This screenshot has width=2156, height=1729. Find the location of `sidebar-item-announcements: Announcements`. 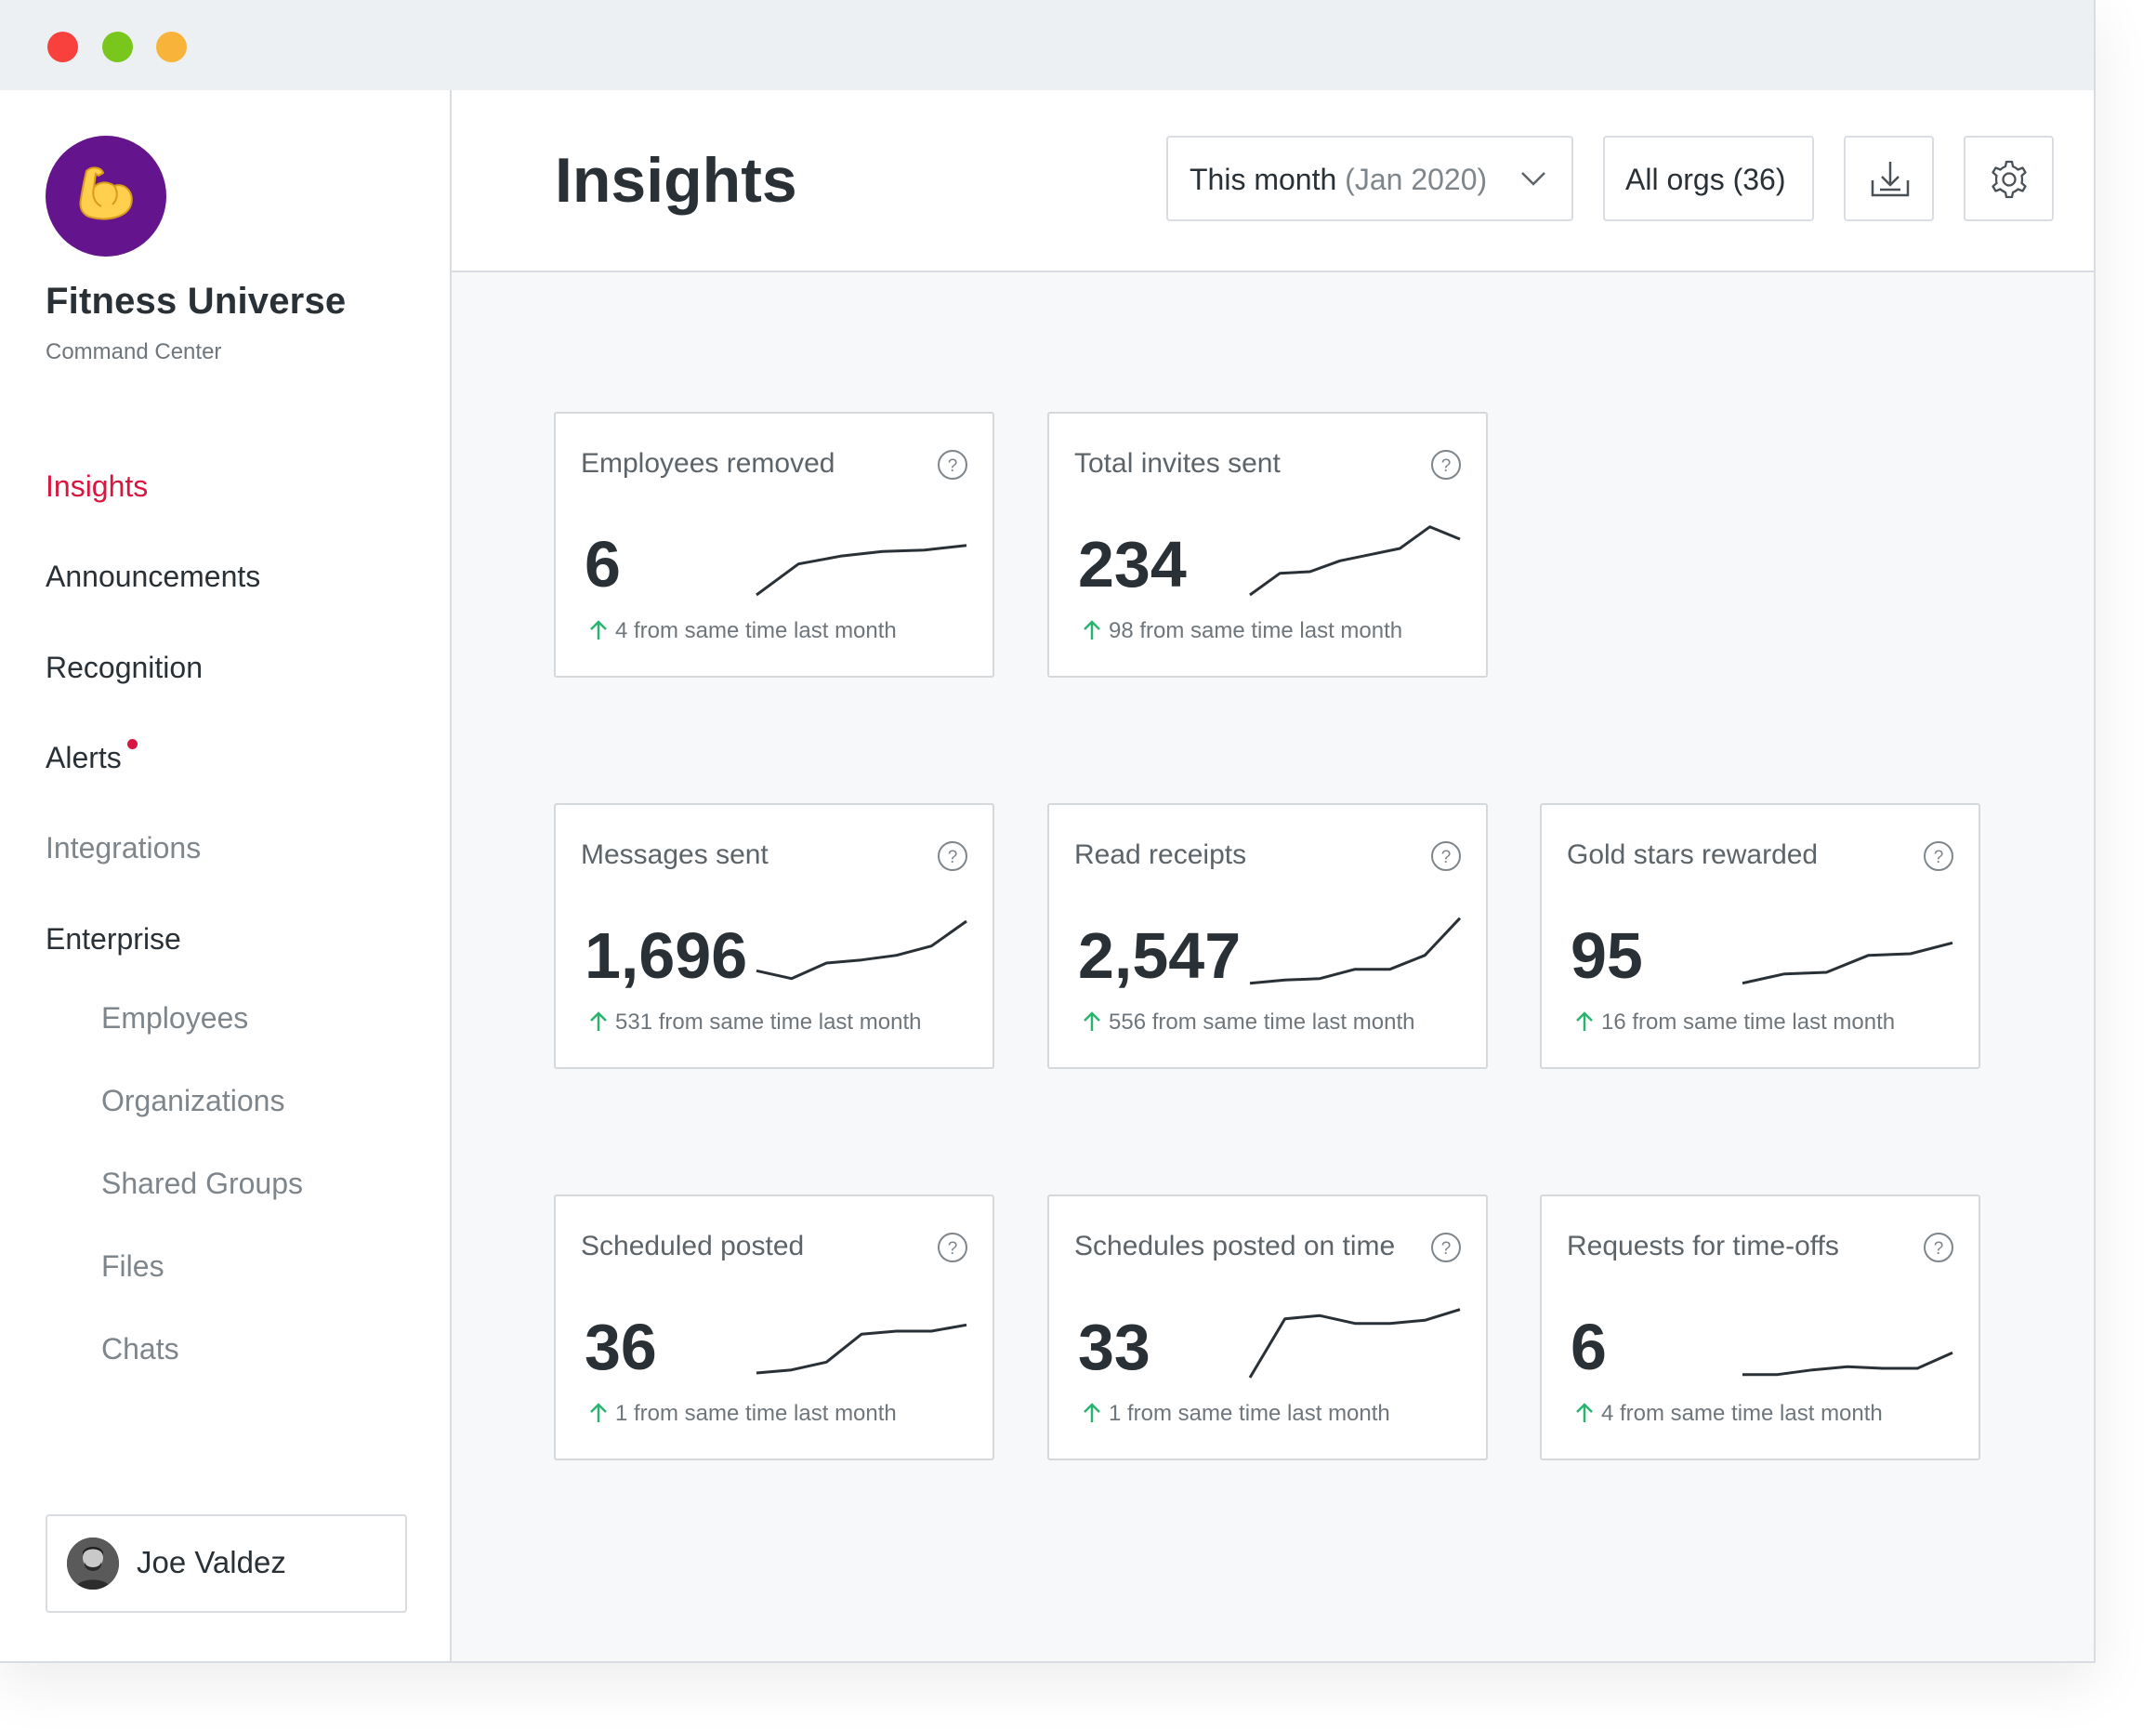

sidebar-item-announcements: Announcements is located at coordinates (153, 576).